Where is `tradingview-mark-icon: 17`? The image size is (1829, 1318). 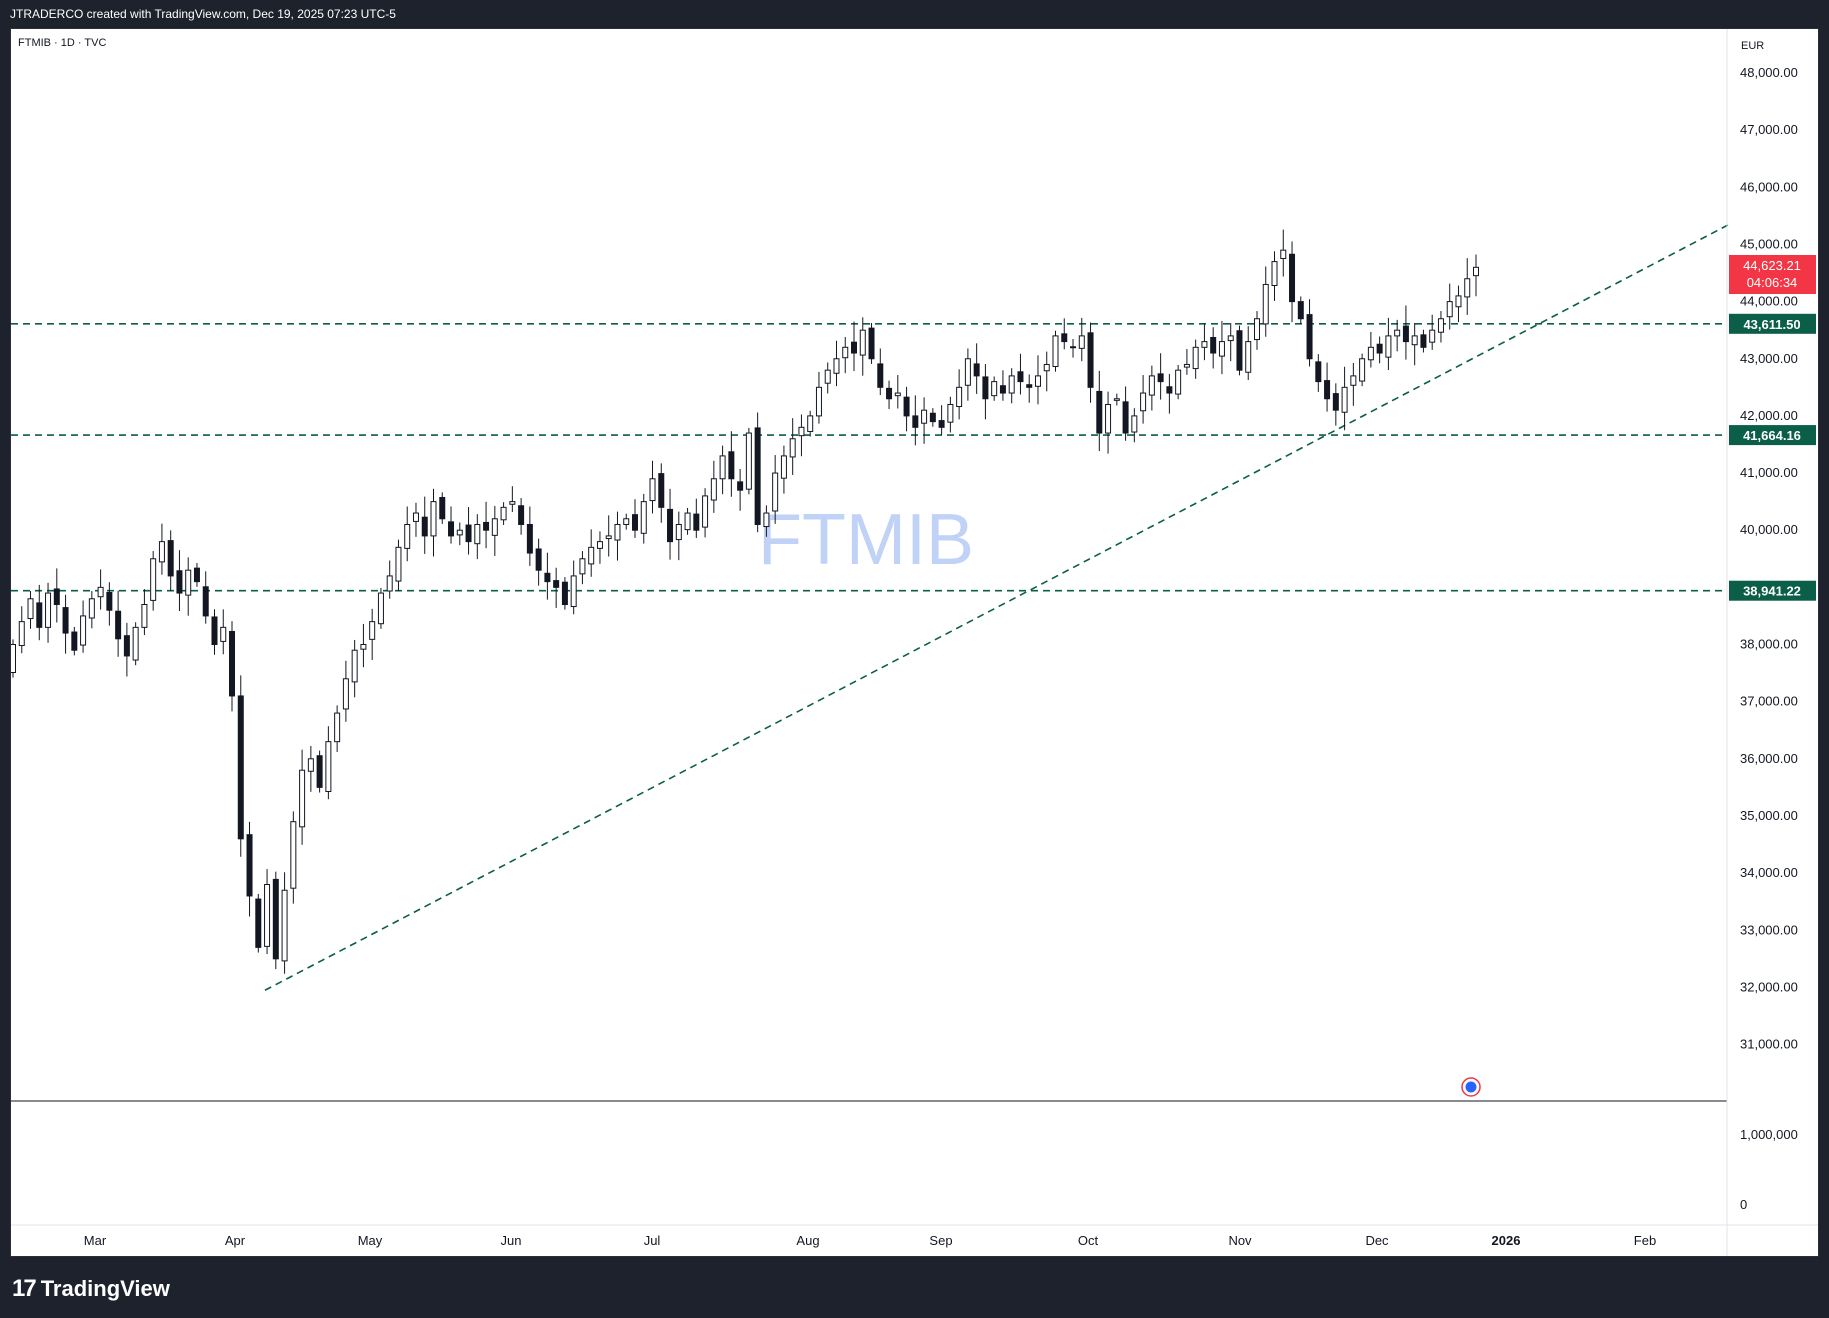
tradingview-mark-icon: 17 is located at coordinates (24, 1288).